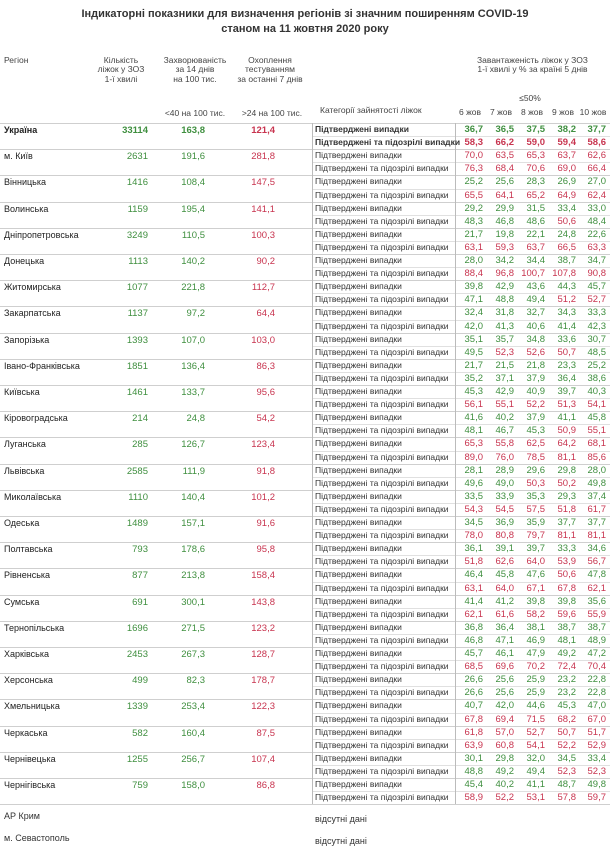  What do you see at coordinates (536, 601) in the screenshot?
I see `occupancy: 39,8` at bounding box center [536, 601].